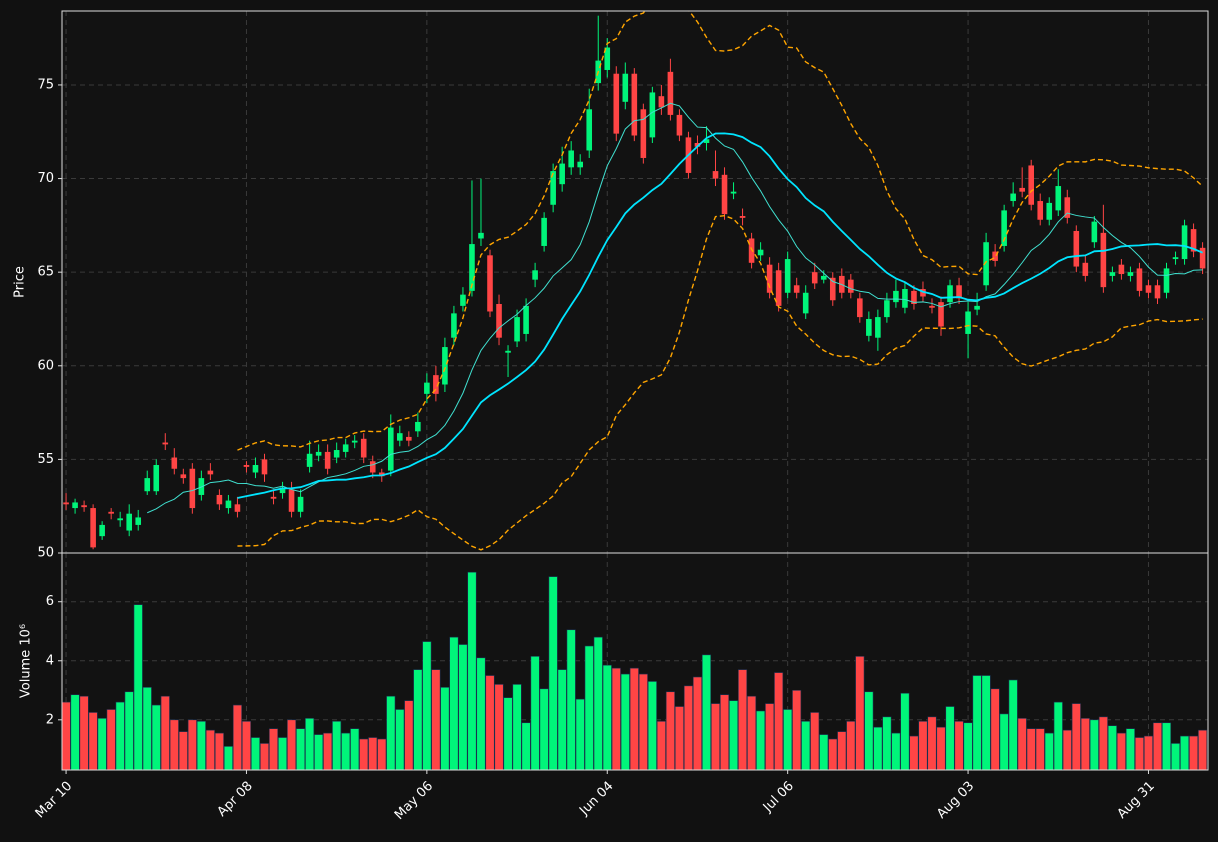 The image size is (1218, 842). Describe the element at coordinates (26, 661) in the screenshot. I see `volume-axis-label: Volume 10⁶` at that location.